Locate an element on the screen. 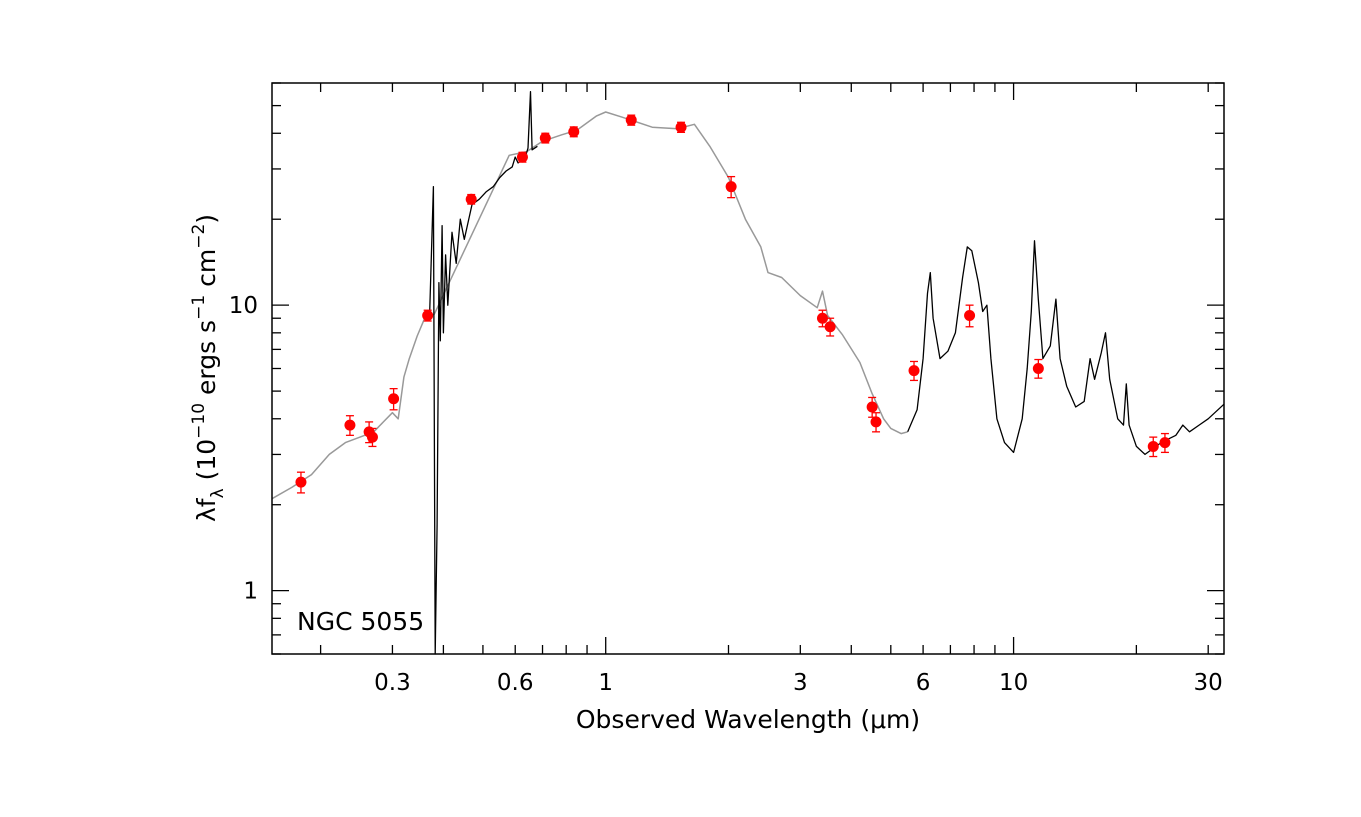  x-tick-label: 6 is located at coordinates (923, 683).